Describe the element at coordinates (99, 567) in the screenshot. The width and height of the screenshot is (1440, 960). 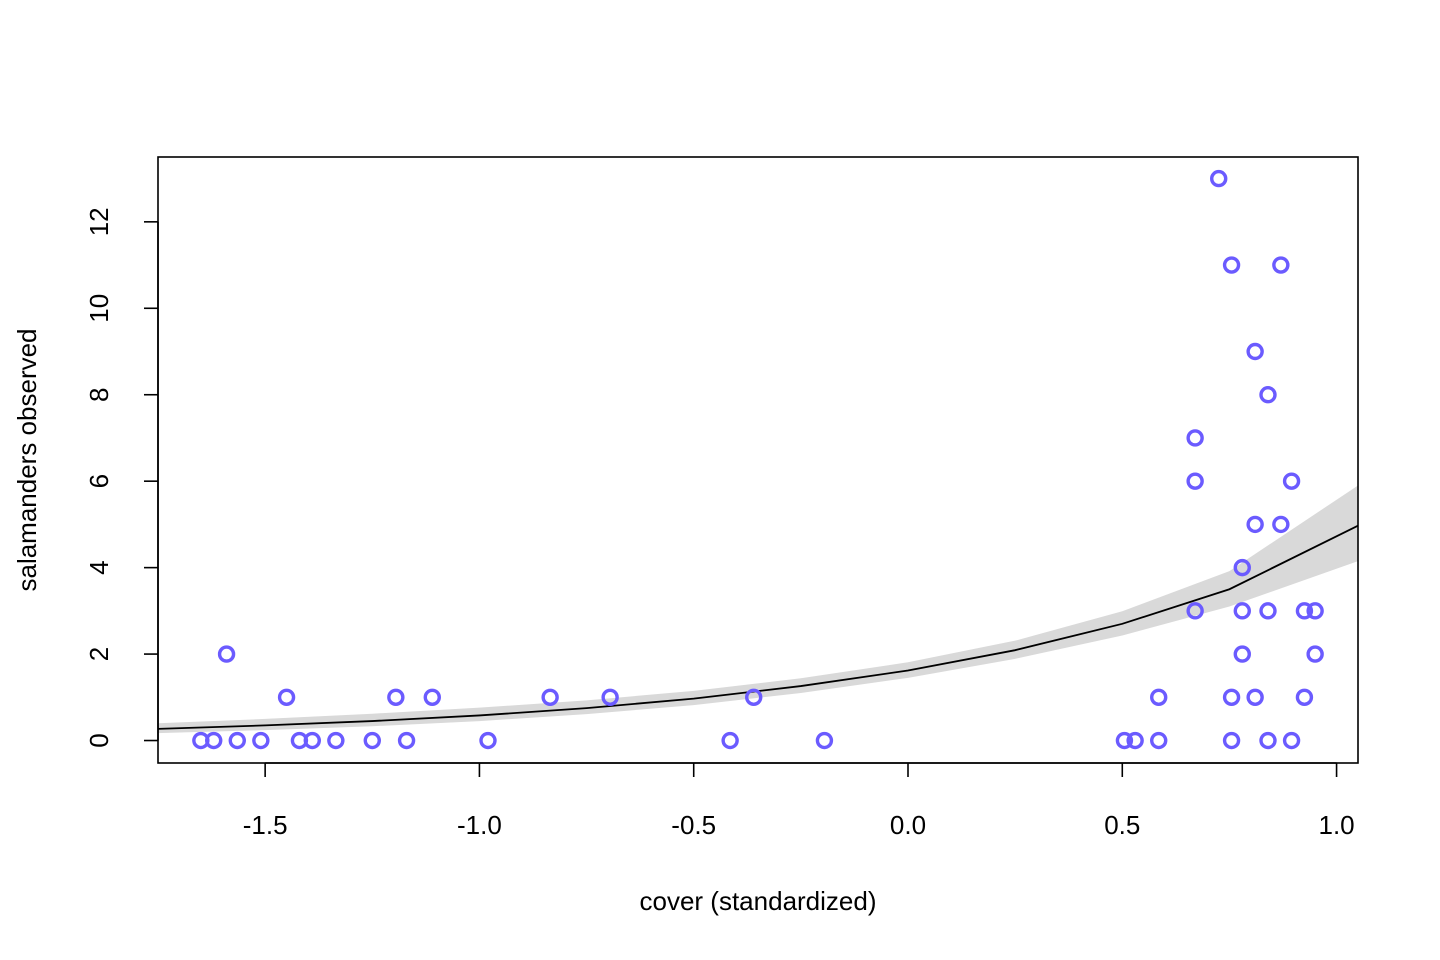
I see `y-tick-label: 4` at that location.